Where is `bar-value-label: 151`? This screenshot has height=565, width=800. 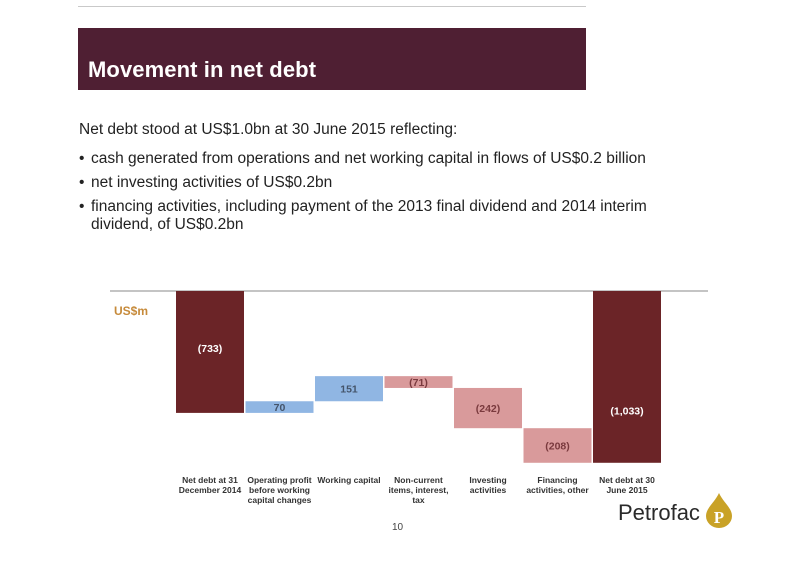 bar-value-label: 151 is located at coordinates (349, 390).